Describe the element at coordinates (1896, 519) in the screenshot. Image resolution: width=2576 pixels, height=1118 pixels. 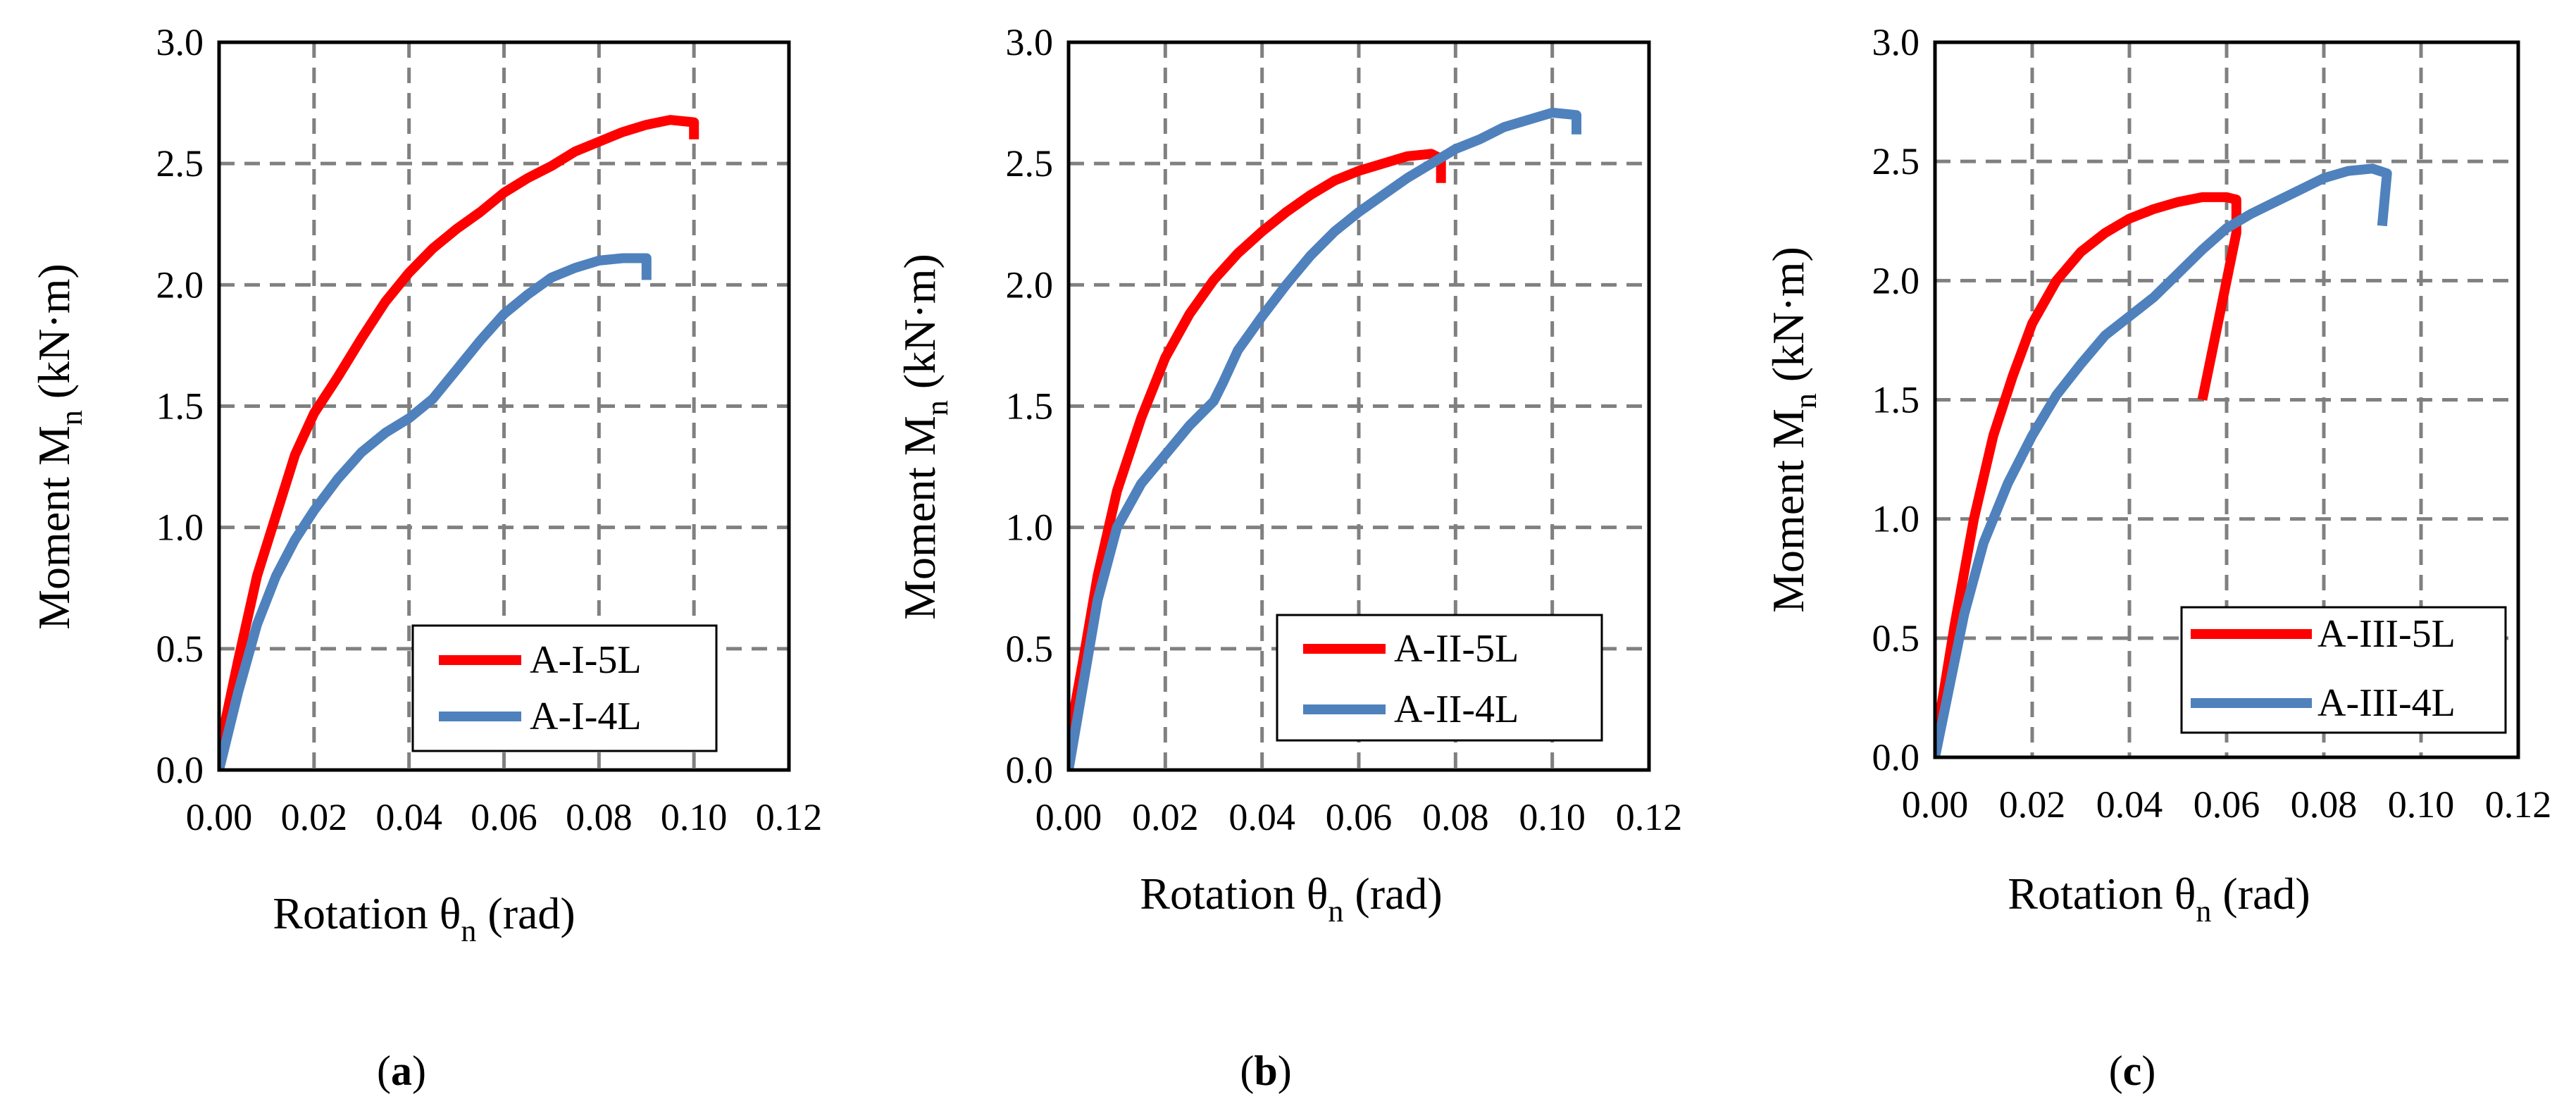
I see `panel-c-y-tick-label: 1.0` at that location.